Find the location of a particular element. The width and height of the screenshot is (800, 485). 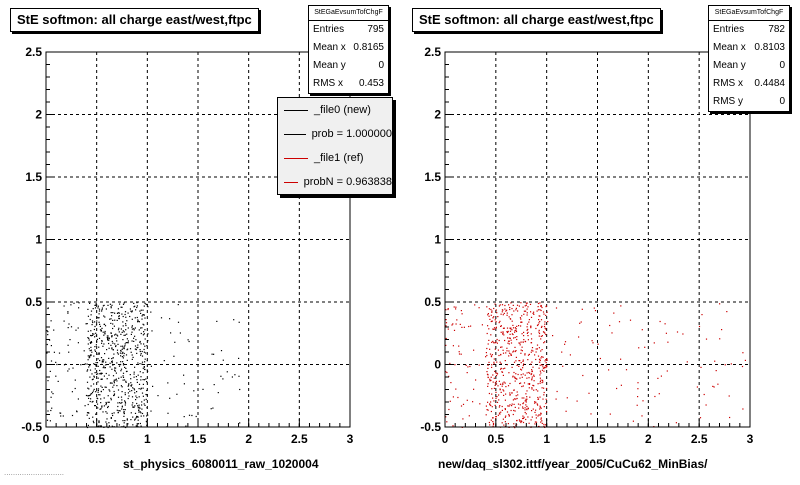

y-tick-label: 0 is located at coordinates (437, 365).